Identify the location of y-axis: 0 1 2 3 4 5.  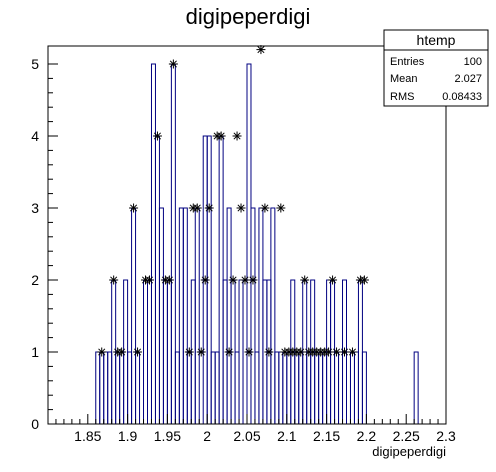
(44, 244).